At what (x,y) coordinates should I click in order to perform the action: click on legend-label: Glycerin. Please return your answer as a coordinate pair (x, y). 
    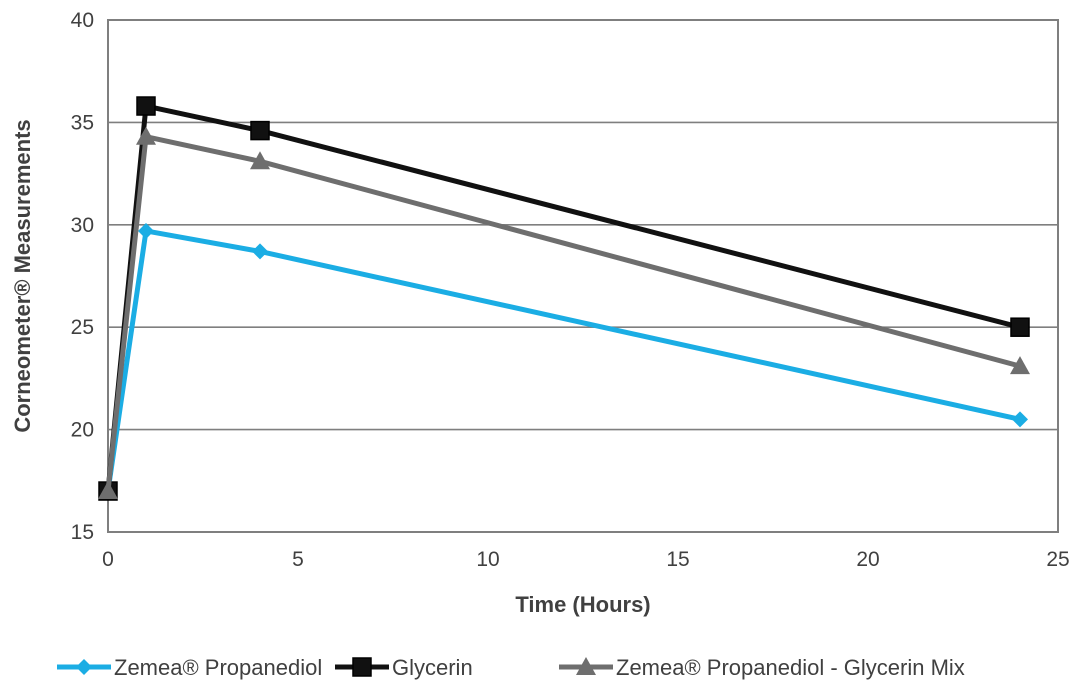
    Looking at the image, I should click on (432, 667).